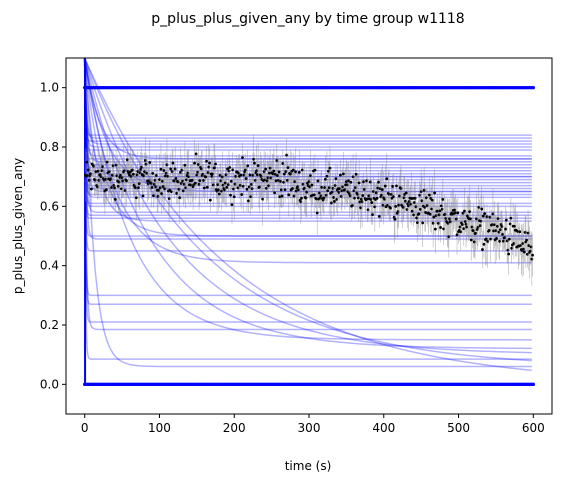  Describe the element at coordinates (234, 428) in the screenshot. I see `x-tick-label: 200` at that location.